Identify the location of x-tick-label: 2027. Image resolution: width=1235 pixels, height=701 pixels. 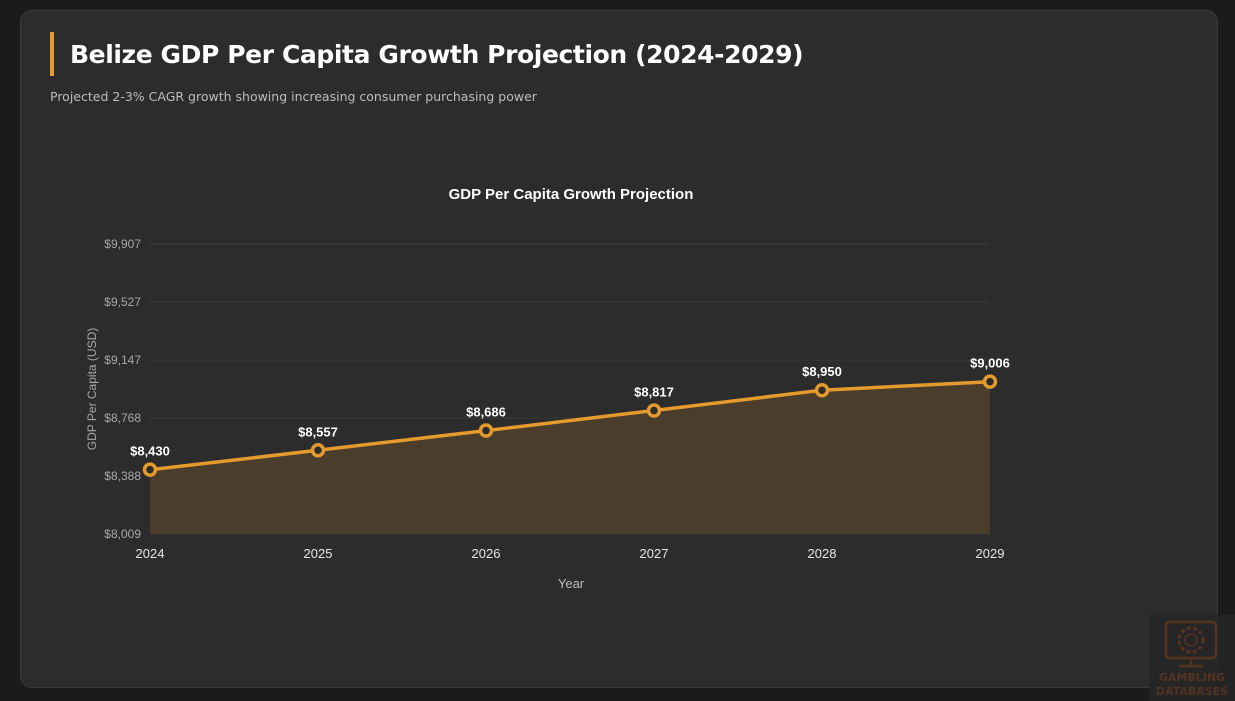
(654, 553).